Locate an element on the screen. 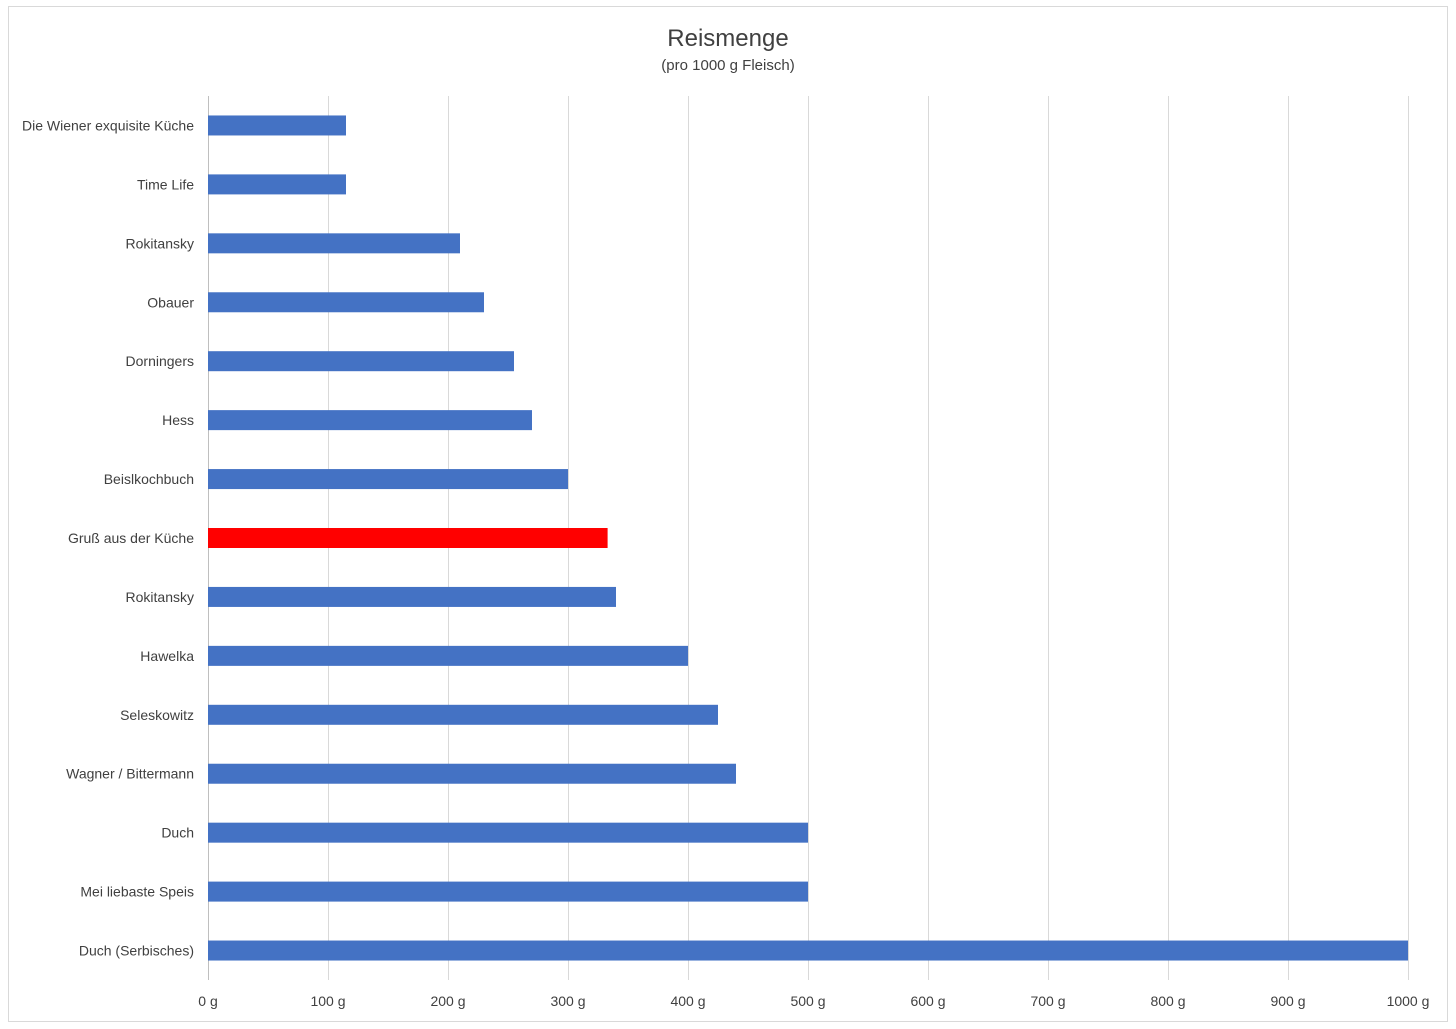  category-label: Obauer is located at coordinates (170, 302).